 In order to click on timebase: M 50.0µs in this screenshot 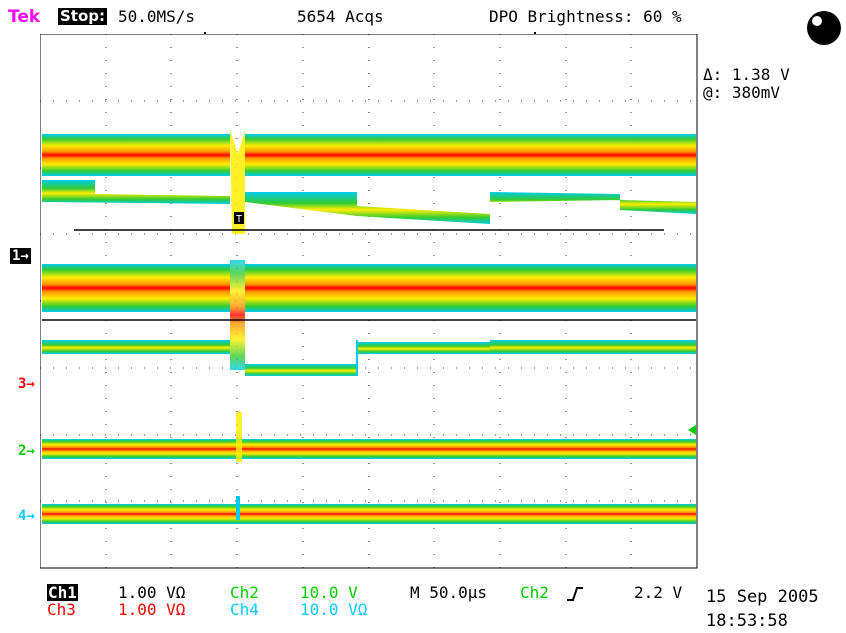, I will do `click(449, 592)`.